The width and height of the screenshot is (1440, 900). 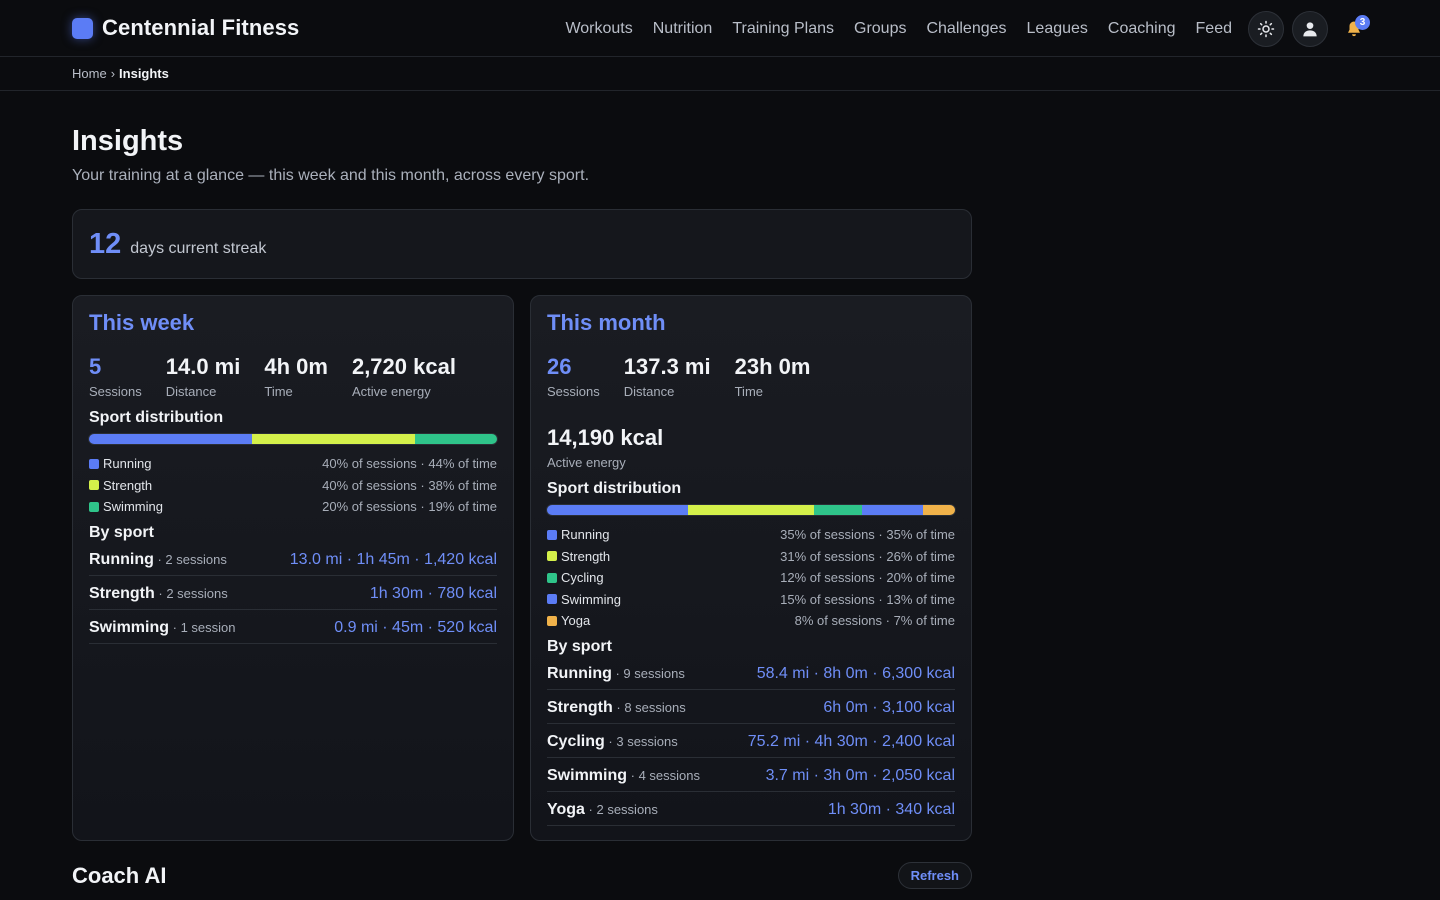 What do you see at coordinates (293, 593) in the screenshot?
I see `sport-row-strength: Strength · 2 sessions 1h 30m · 780 kcal` at bounding box center [293, 593].